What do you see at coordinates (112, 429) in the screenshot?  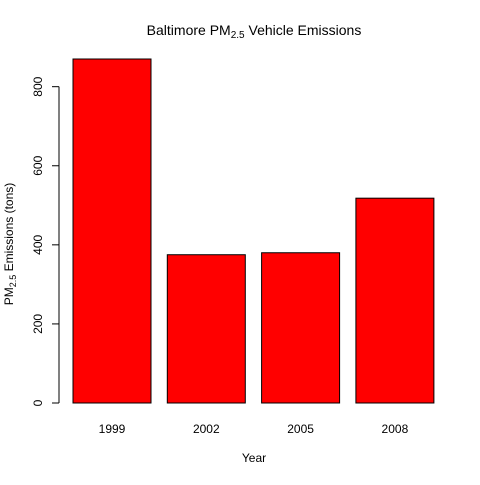 I see `x-tick-label-1999: 1999` at bounding box center [112, 429].